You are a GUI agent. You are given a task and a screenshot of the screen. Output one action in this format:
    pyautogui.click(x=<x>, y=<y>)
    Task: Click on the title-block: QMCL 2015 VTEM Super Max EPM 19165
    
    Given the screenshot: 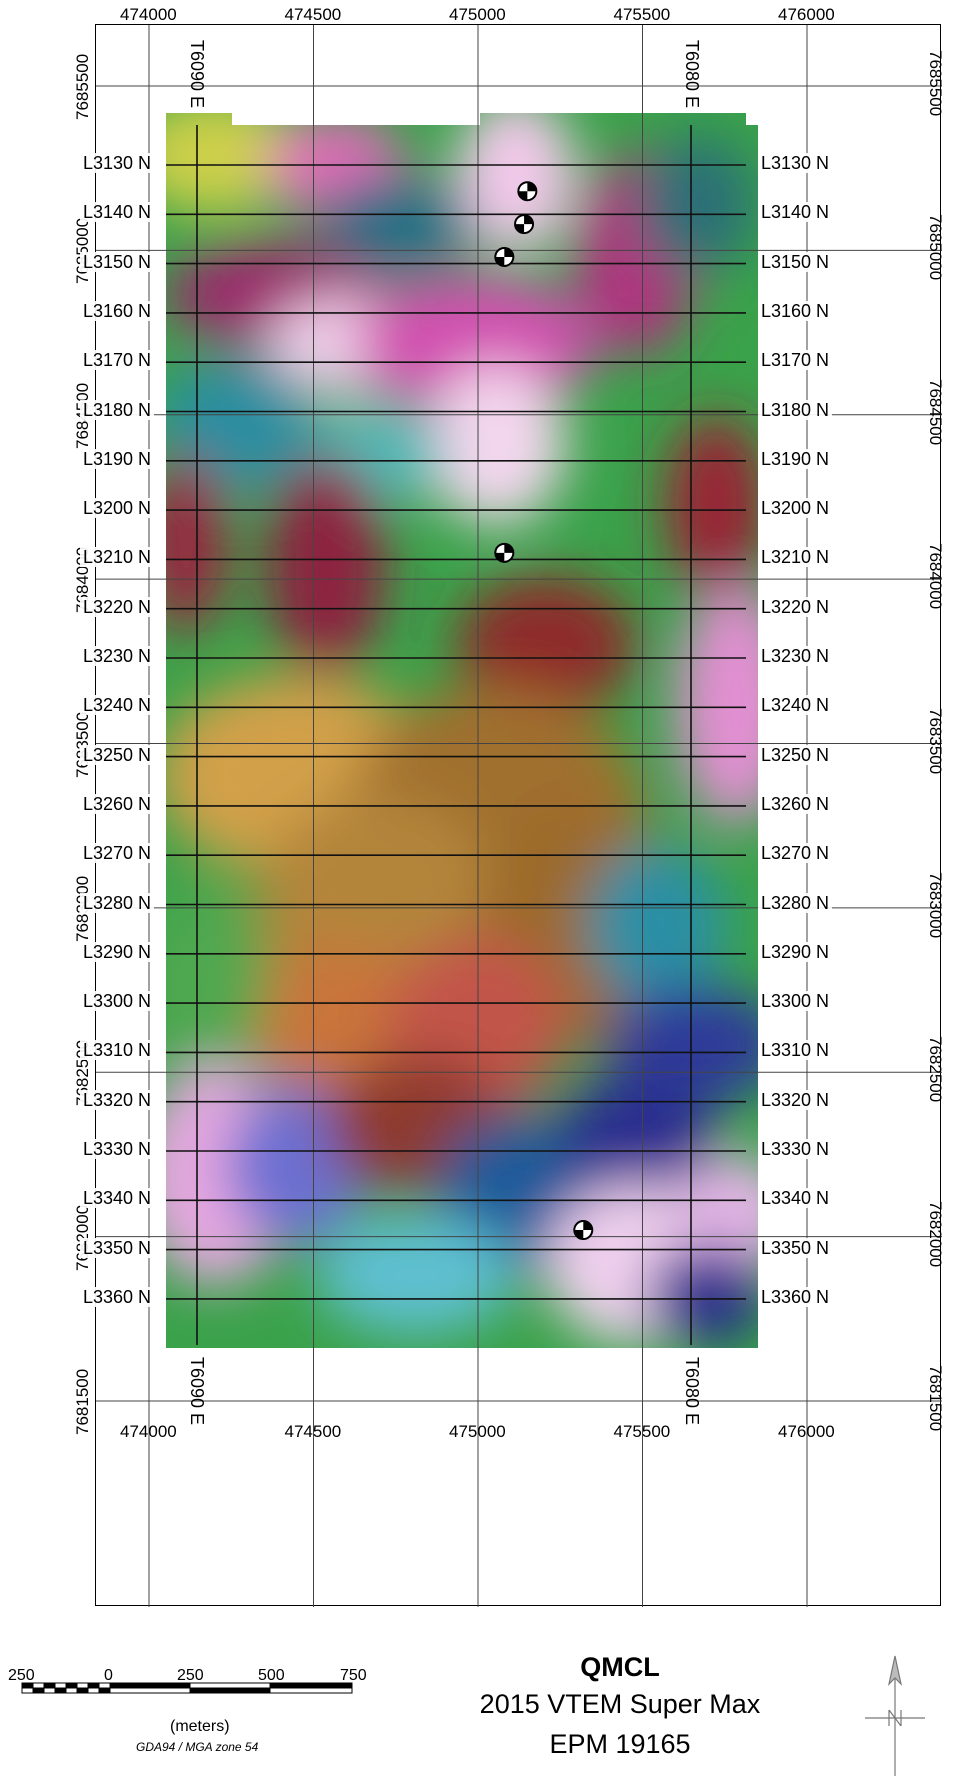 What is the action you would take?
    pyautogui.click(x=620, y=1707)
    